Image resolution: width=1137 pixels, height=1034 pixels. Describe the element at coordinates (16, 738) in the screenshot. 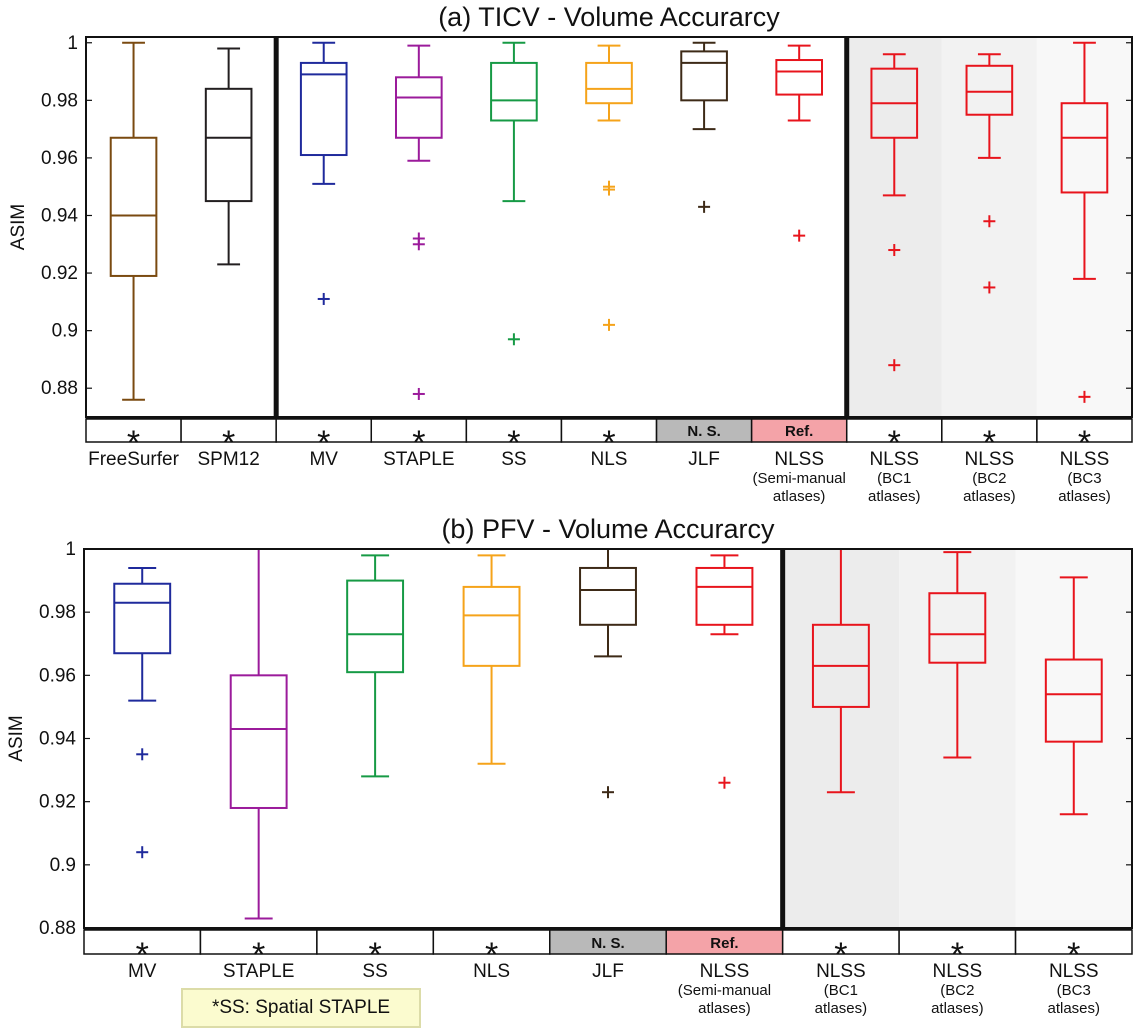

I see `y-axis-label: ASIM` at that location.